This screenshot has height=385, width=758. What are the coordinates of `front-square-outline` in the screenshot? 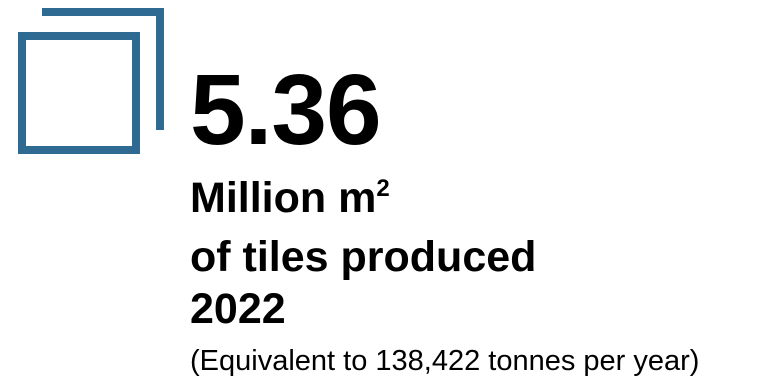 It's located at (79, 93).